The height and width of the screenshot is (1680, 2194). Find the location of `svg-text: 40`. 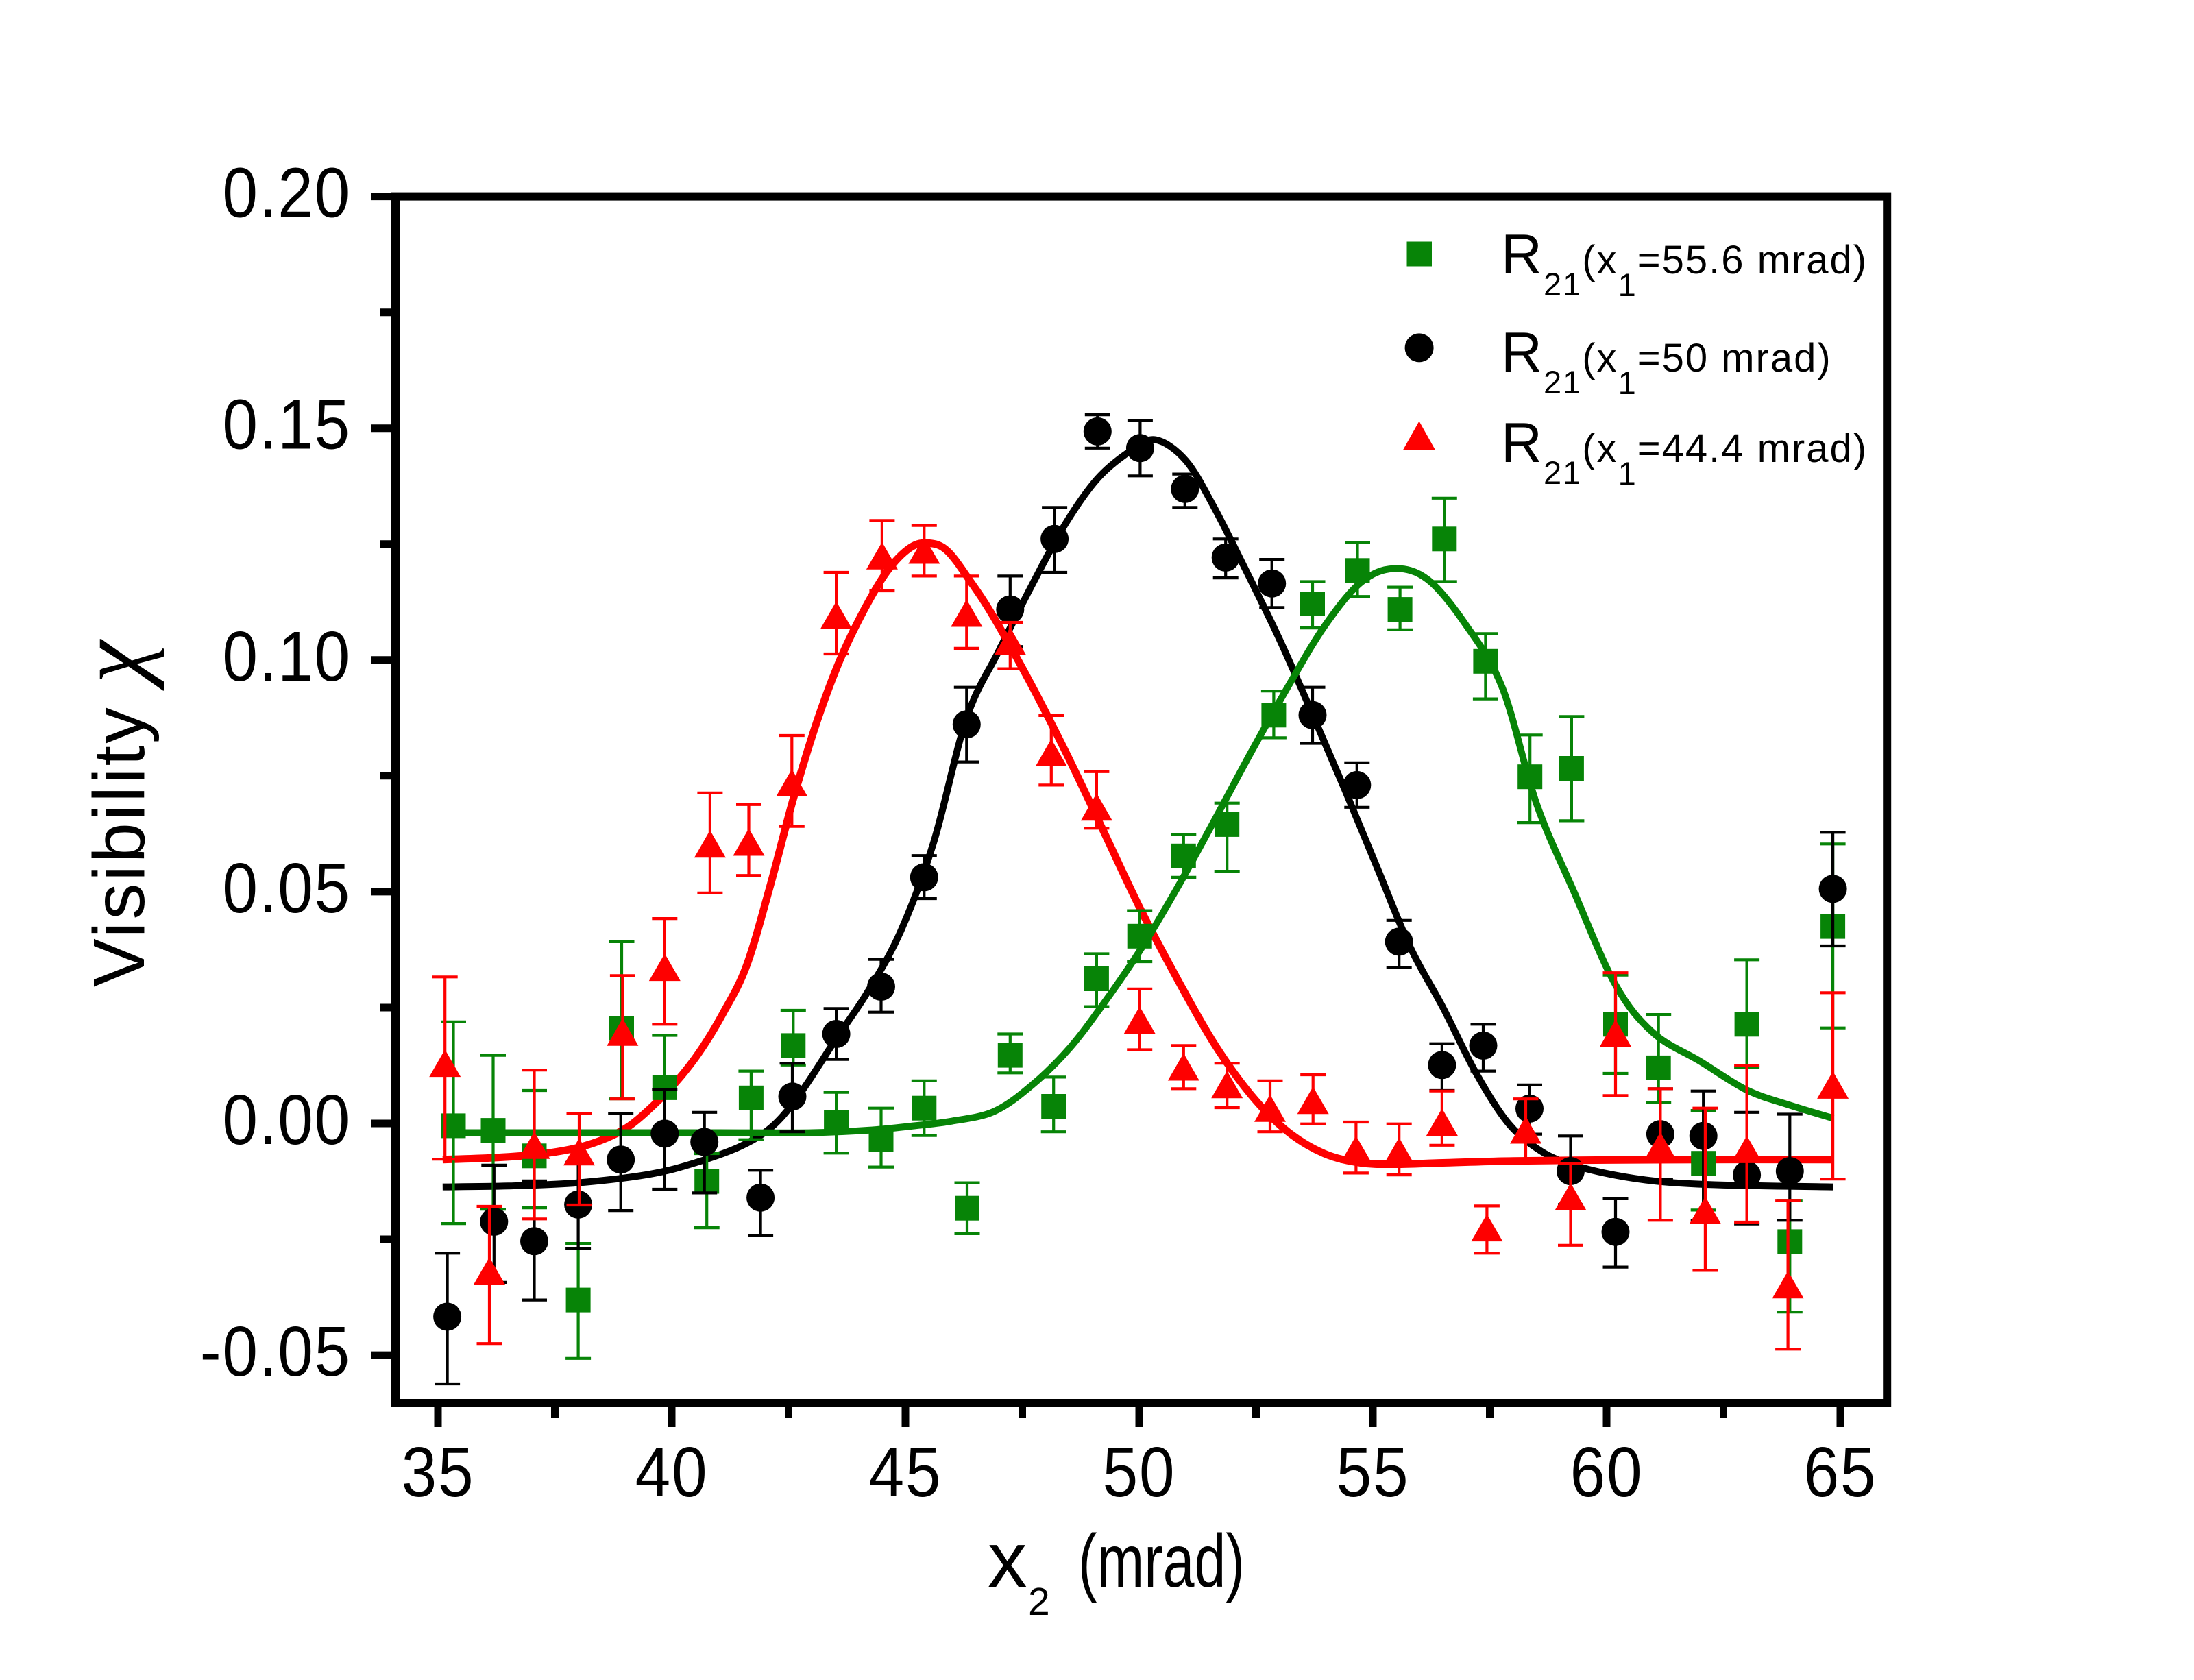

svg-text: 40 is located at coordinates (672, 1471).